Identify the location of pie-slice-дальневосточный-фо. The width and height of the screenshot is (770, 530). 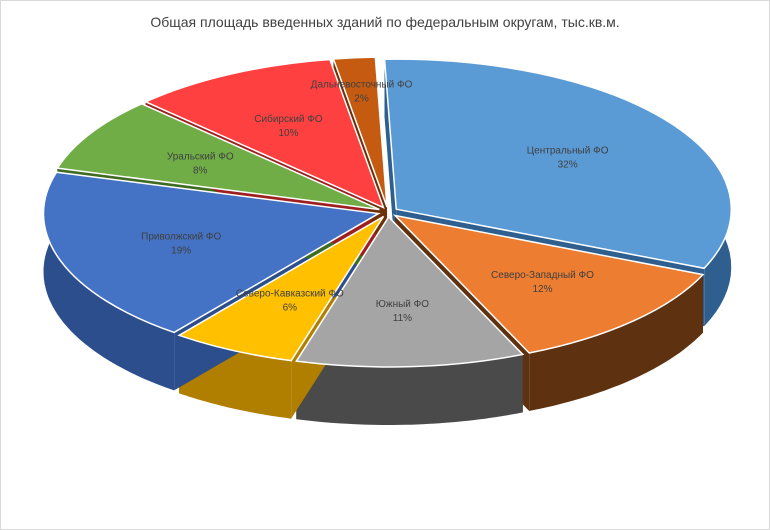
(360, 132).